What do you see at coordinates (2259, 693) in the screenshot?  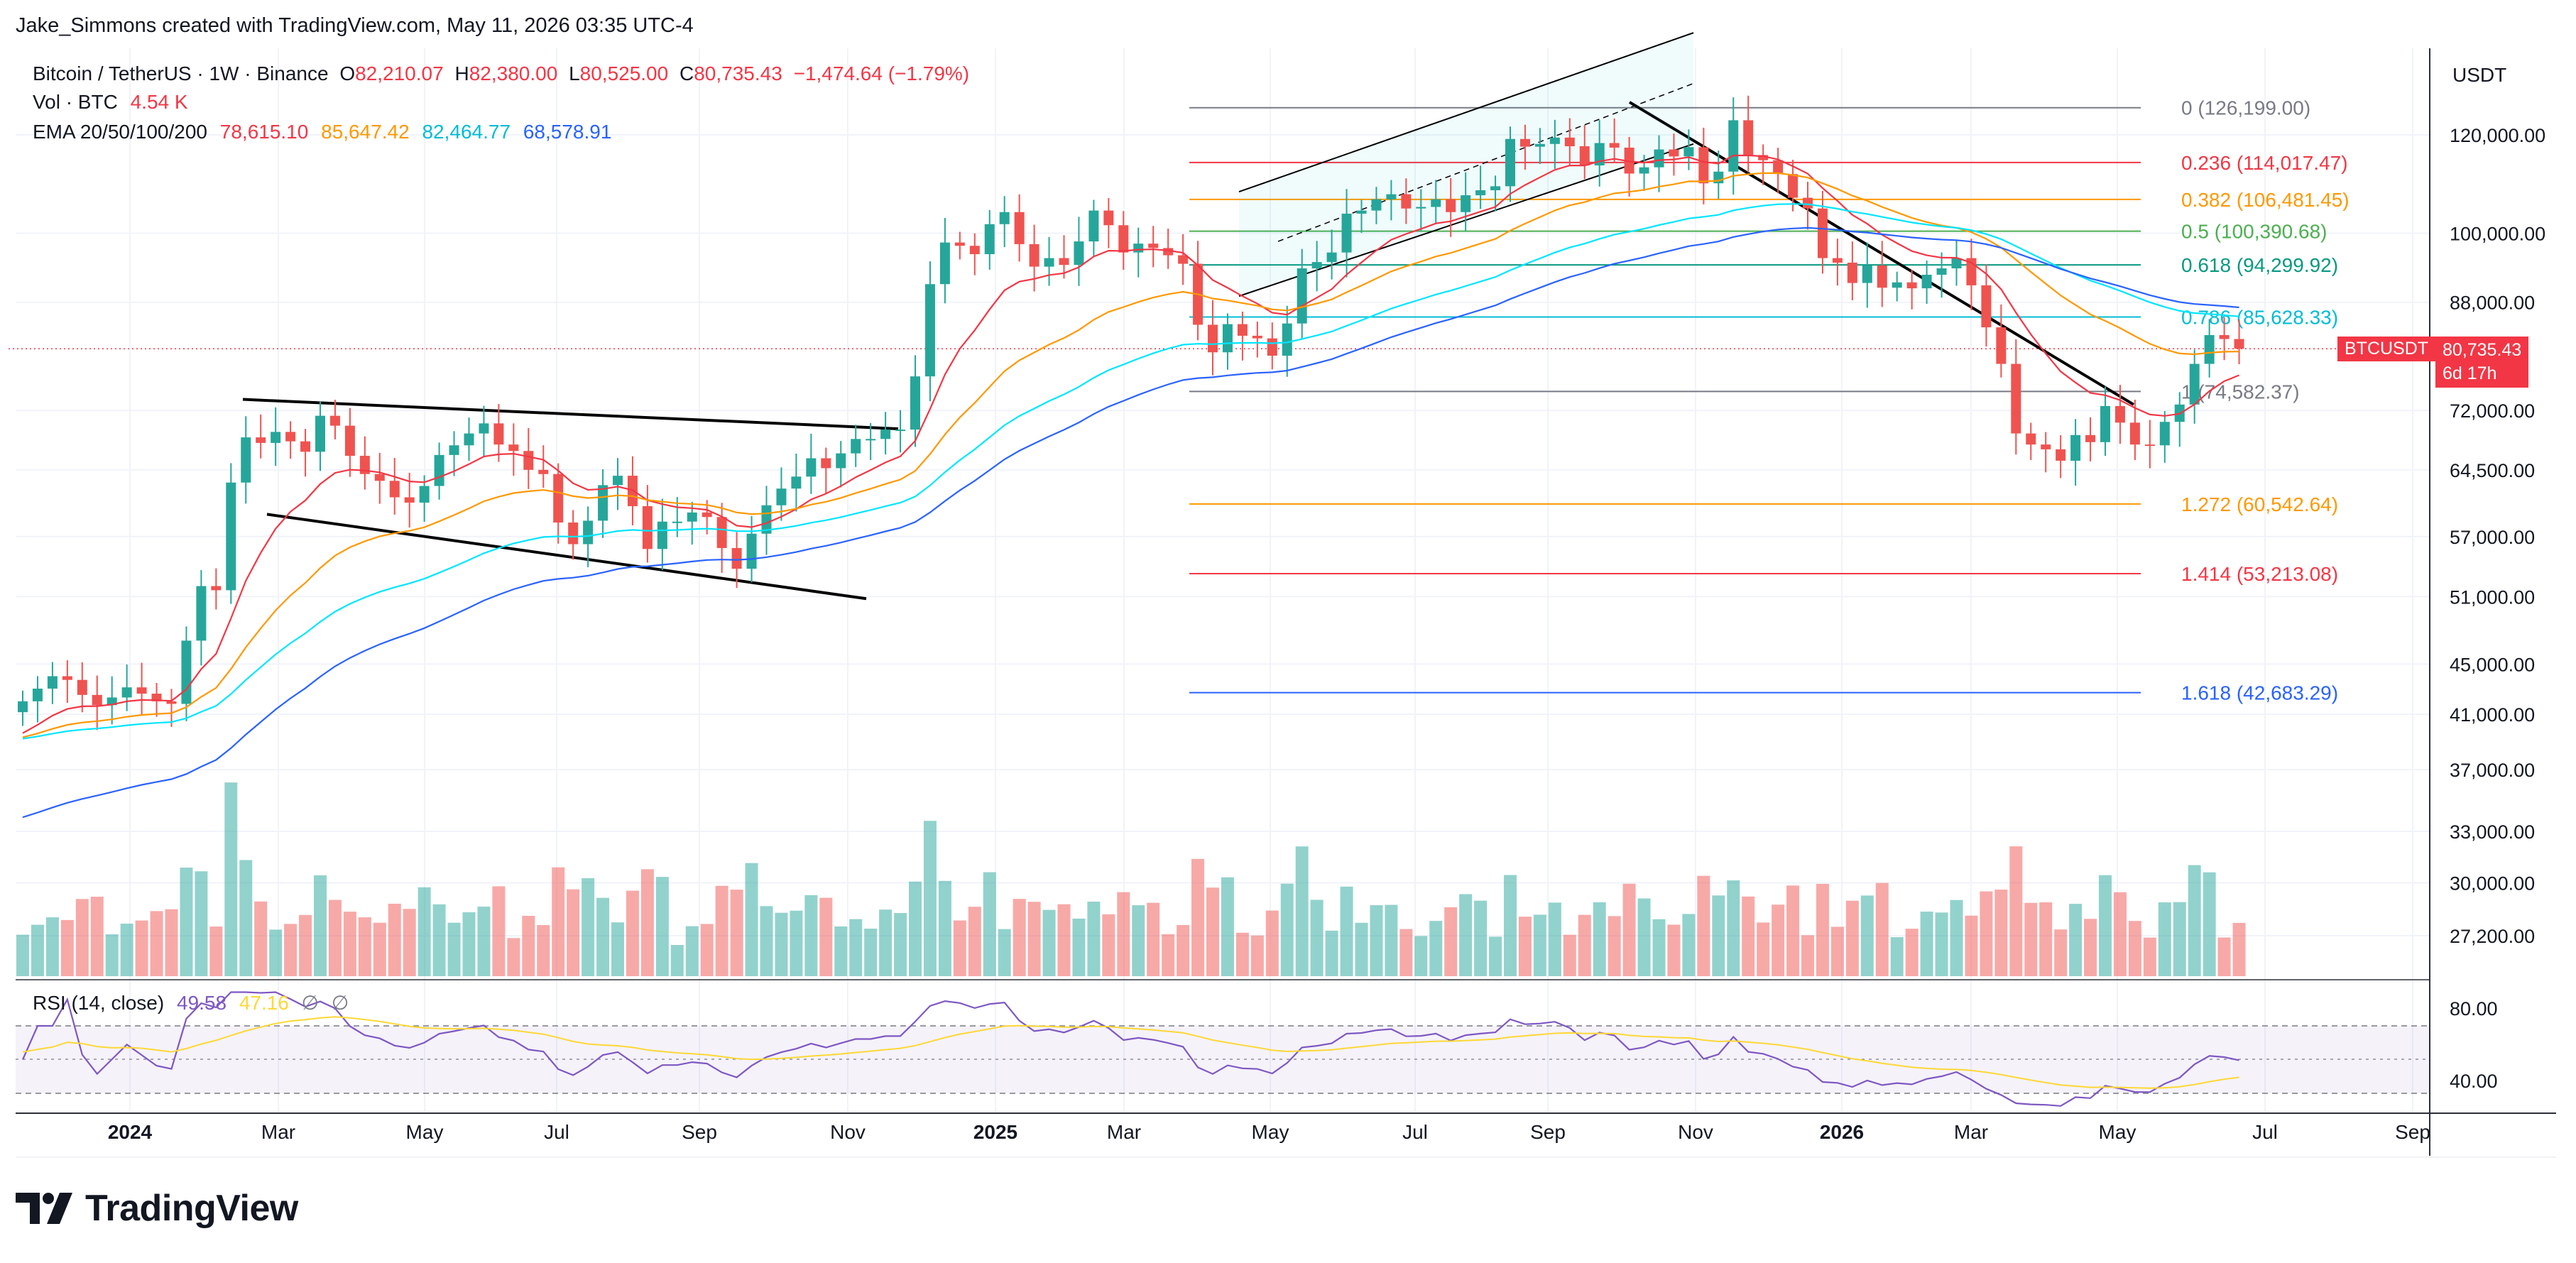 I see `fib-level-label: 1.618 (42,683.29)` at bounding box center [2259, 693].